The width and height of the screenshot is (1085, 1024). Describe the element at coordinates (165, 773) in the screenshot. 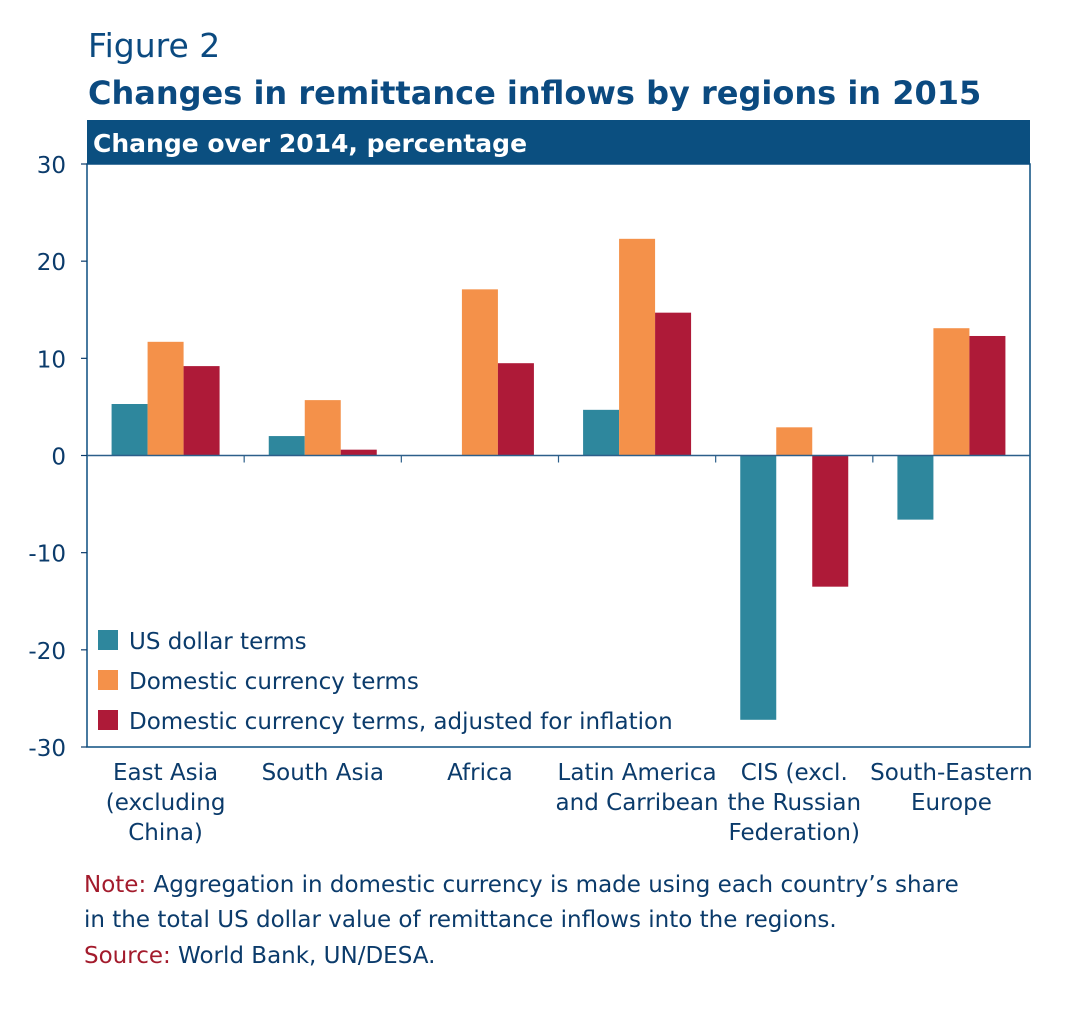

I see `category-label: East Asia` at that location.